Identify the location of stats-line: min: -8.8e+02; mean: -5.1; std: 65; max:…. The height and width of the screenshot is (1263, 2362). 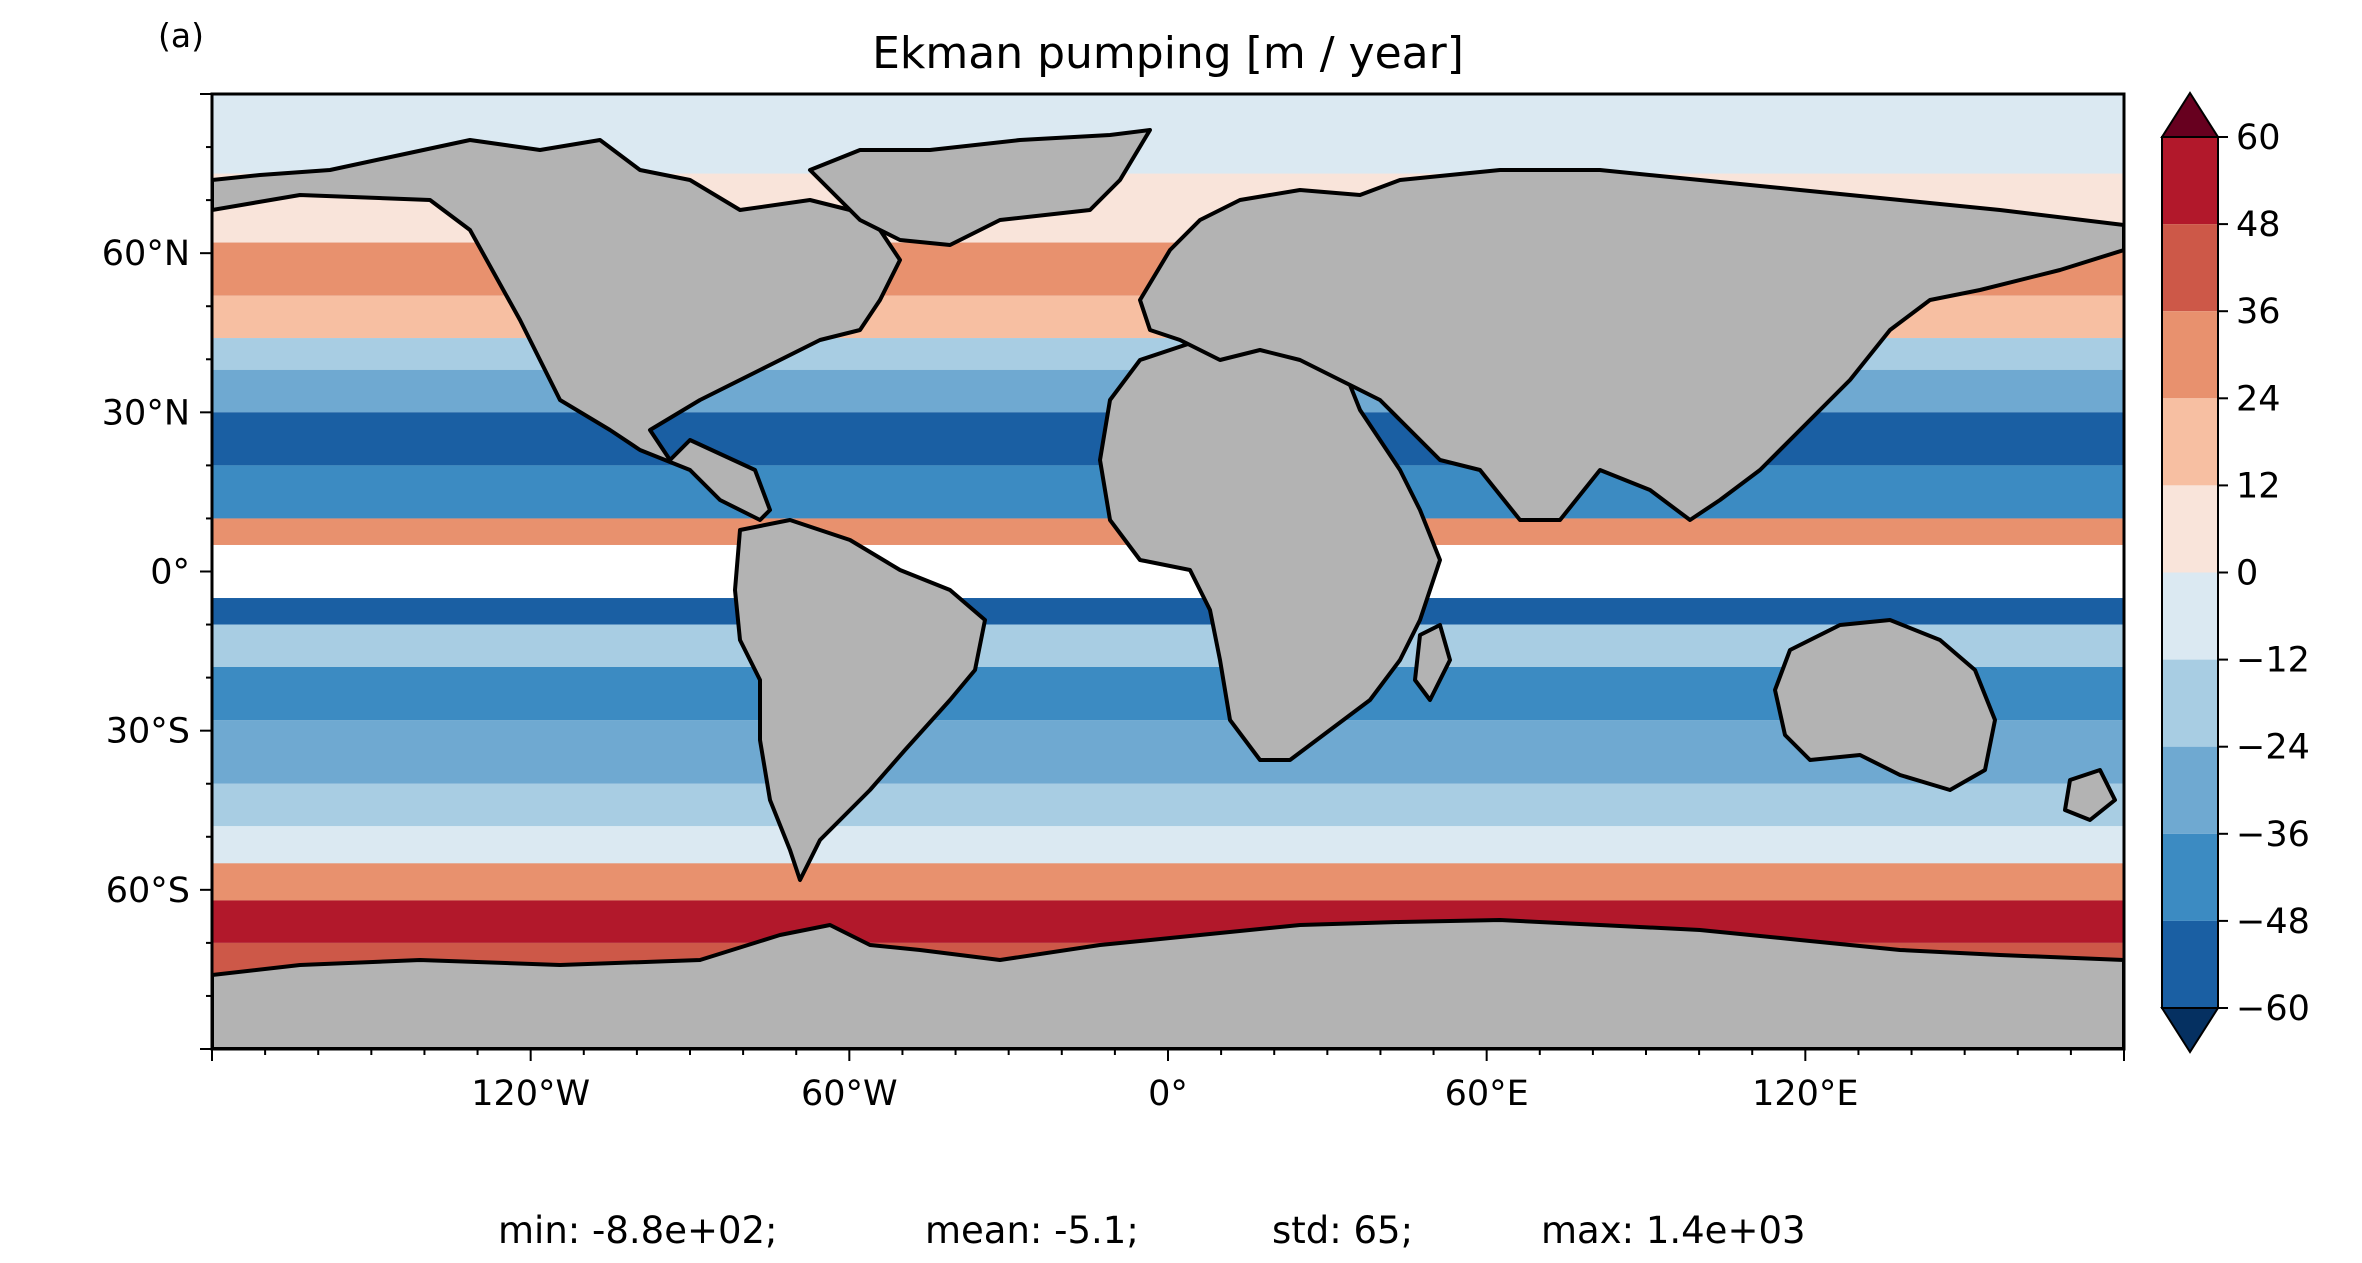
(1152, 1230).